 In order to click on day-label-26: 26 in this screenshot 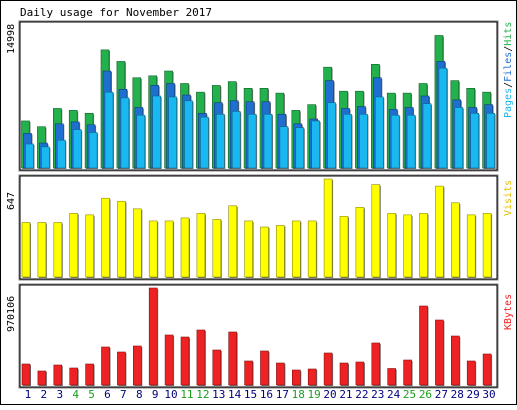, I will do `click(425, 394)`.